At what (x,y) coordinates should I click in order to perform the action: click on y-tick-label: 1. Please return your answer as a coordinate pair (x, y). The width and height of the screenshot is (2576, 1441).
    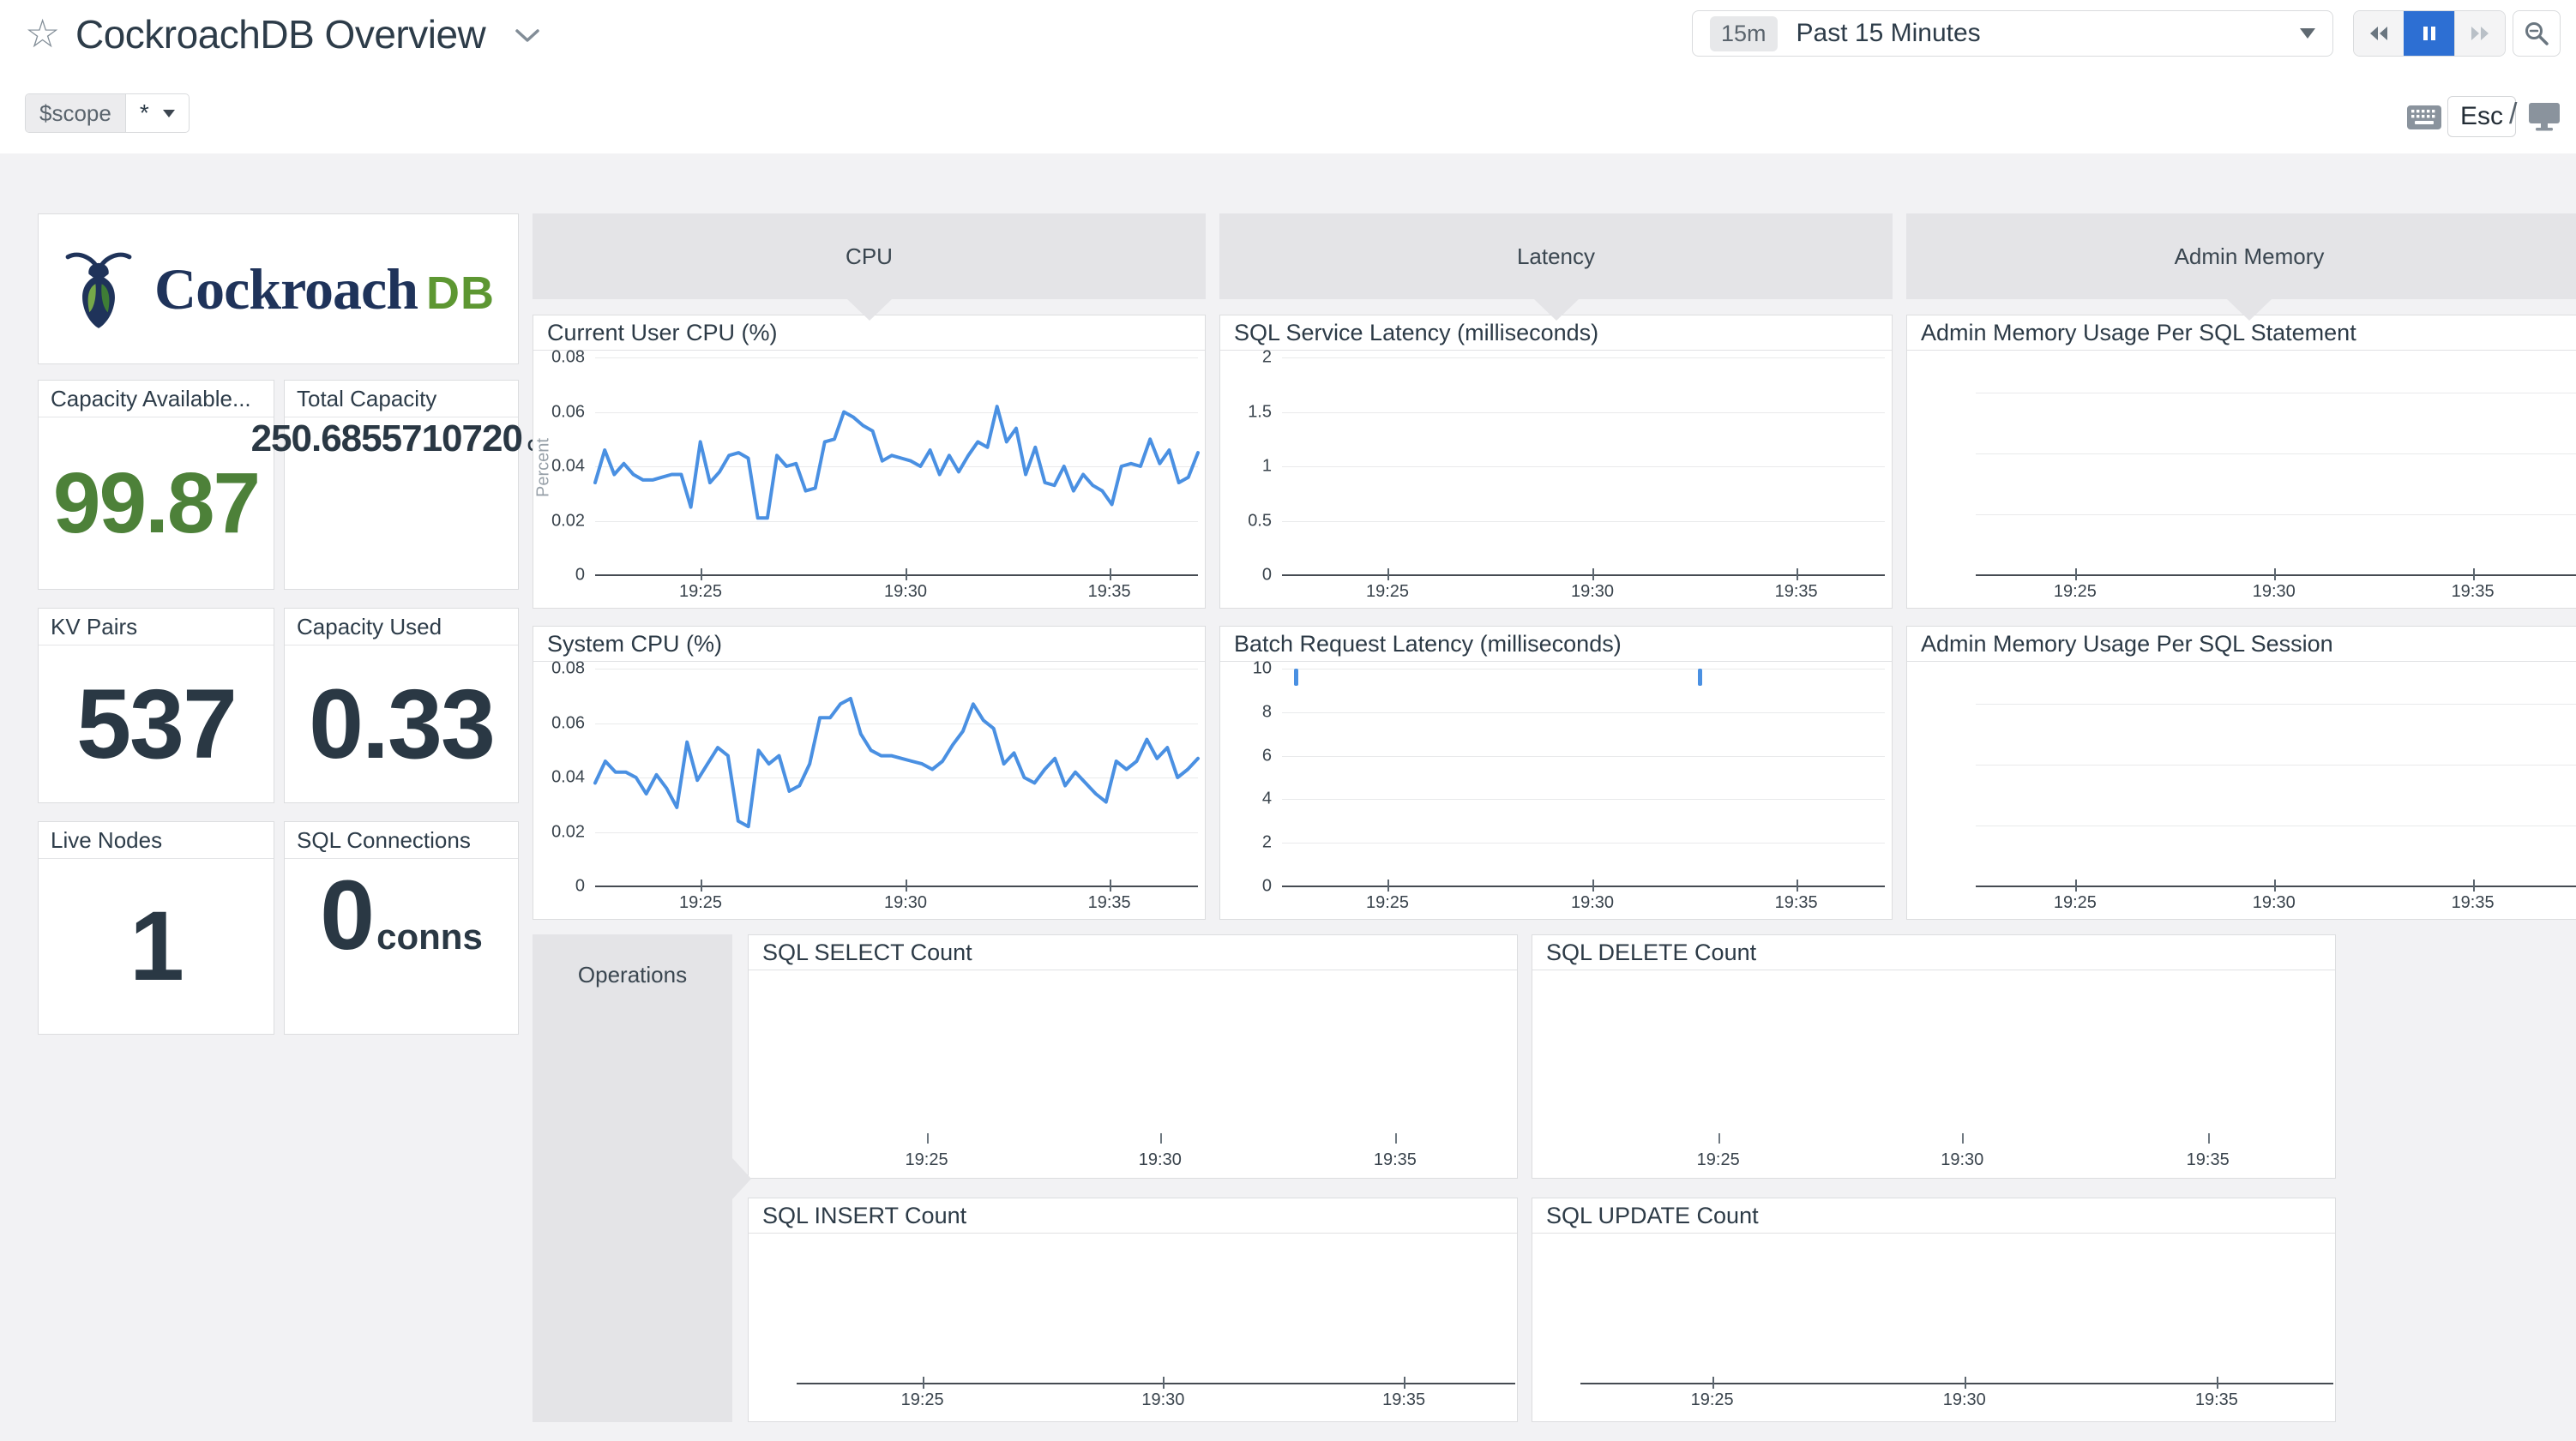
    Looking at the image, I should click on (1266, 466).